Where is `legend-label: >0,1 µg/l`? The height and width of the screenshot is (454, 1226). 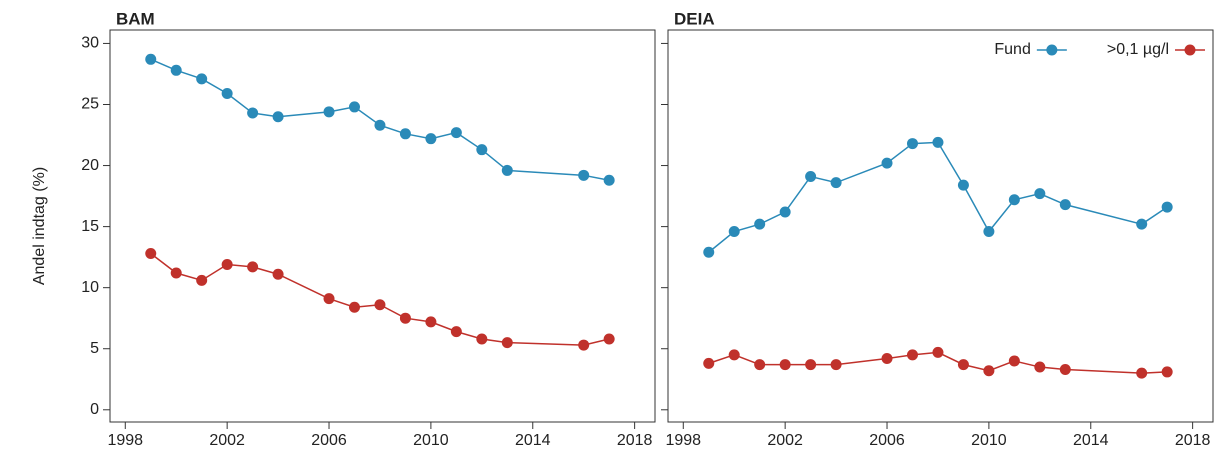 legend-label: >0,1 µg/l is located at coordinates (1138, 49).